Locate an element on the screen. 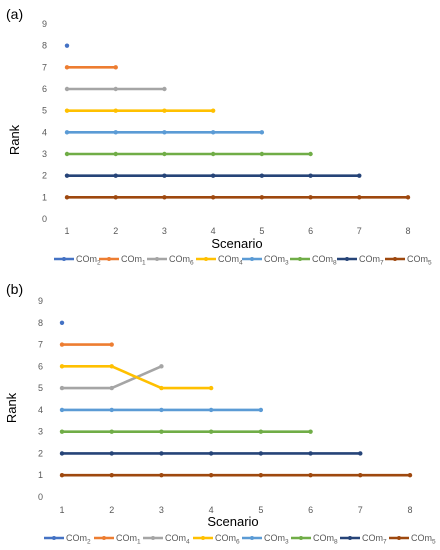  legend-label: COm6 is located at coordinates (181, 260).